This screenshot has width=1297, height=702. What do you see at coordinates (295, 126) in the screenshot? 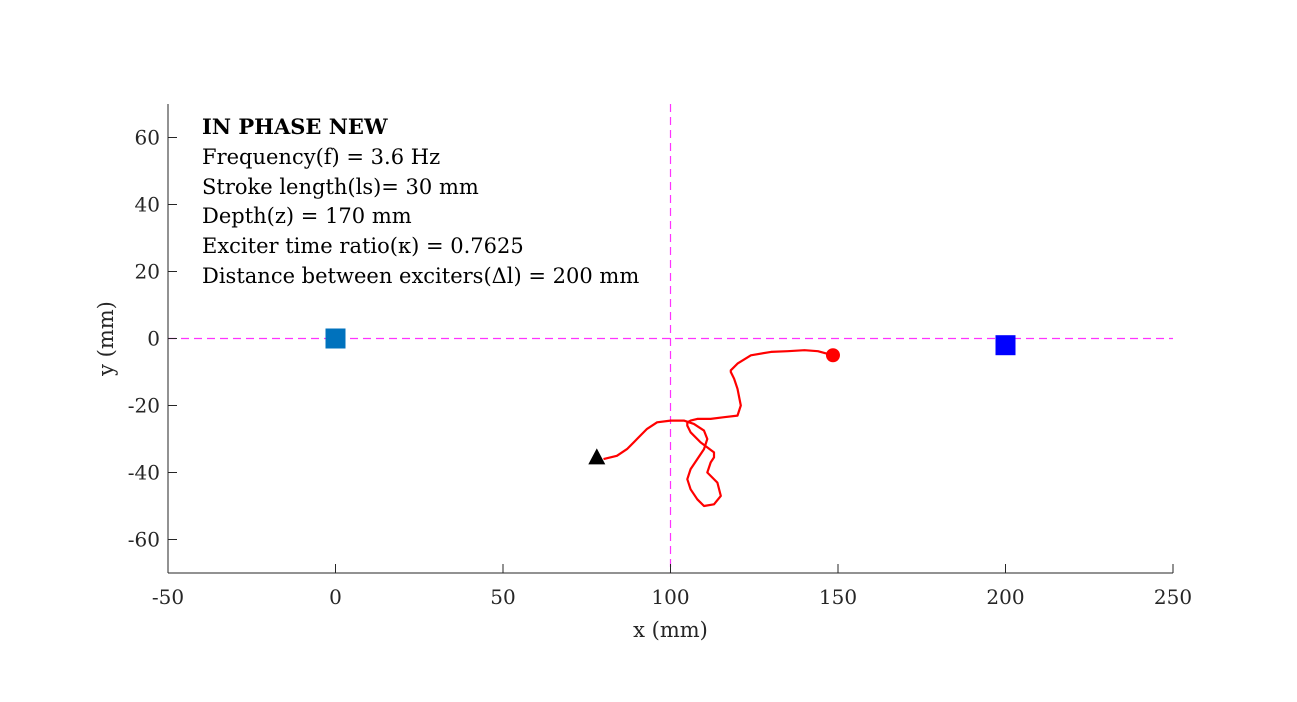
I see `annotation-title: IN PHASE NEW` at bounding box center [295, 126].